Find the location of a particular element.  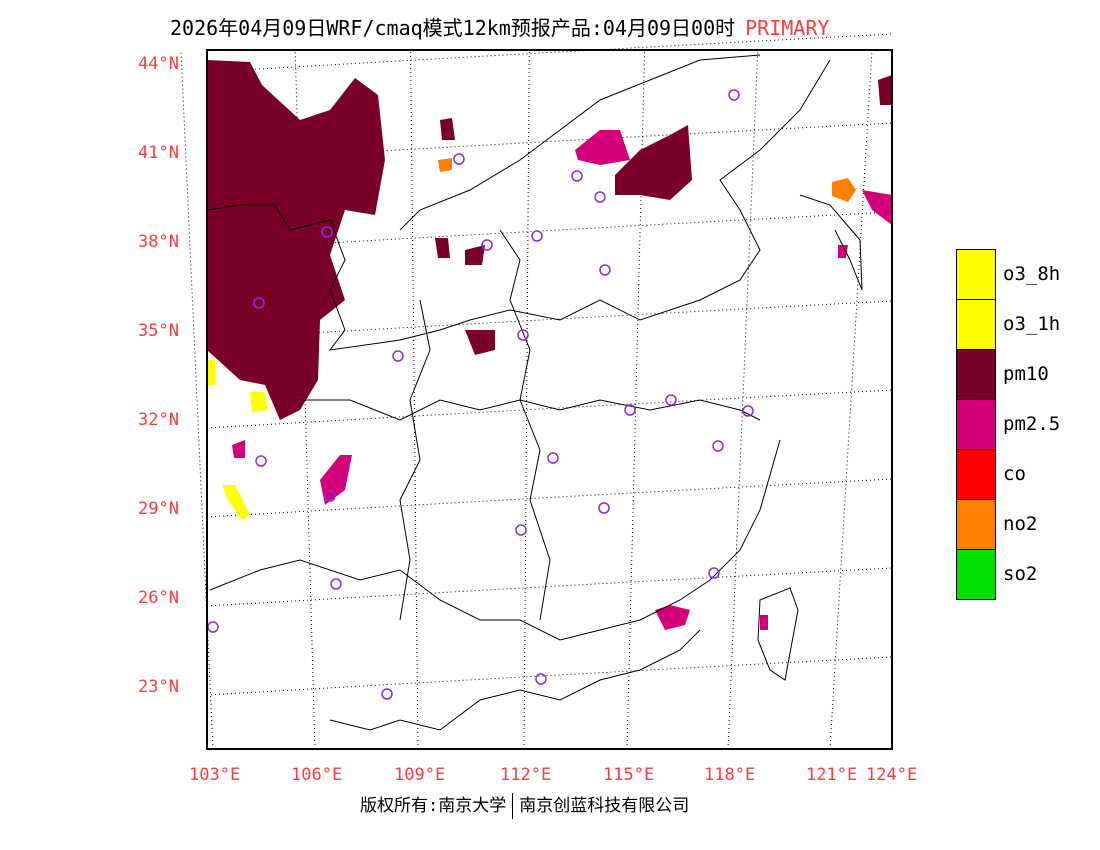

legend-item: o3_8h is located at coordinates (1008, 274).